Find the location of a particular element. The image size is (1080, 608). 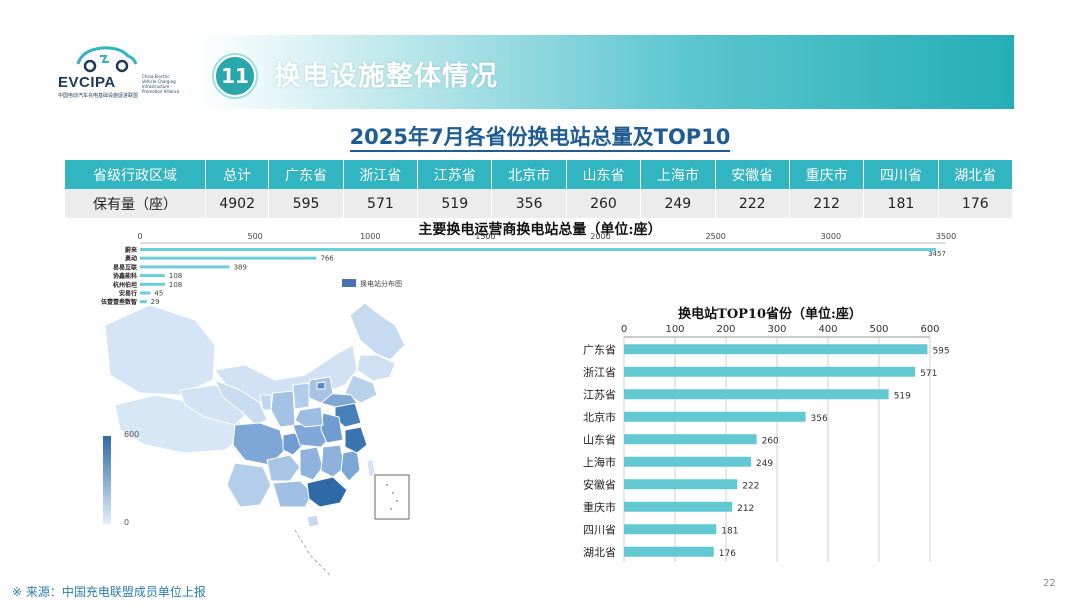

table-cell: 595 is located at coordinates (306, 203).